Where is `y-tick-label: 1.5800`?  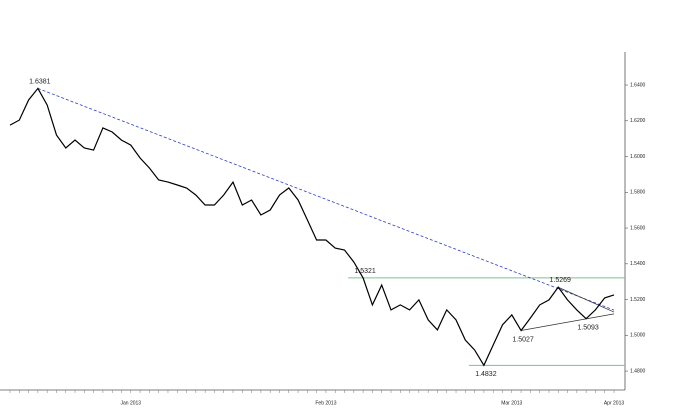
y-tick-label: 1.5800 is located at coordinates (638, 193).